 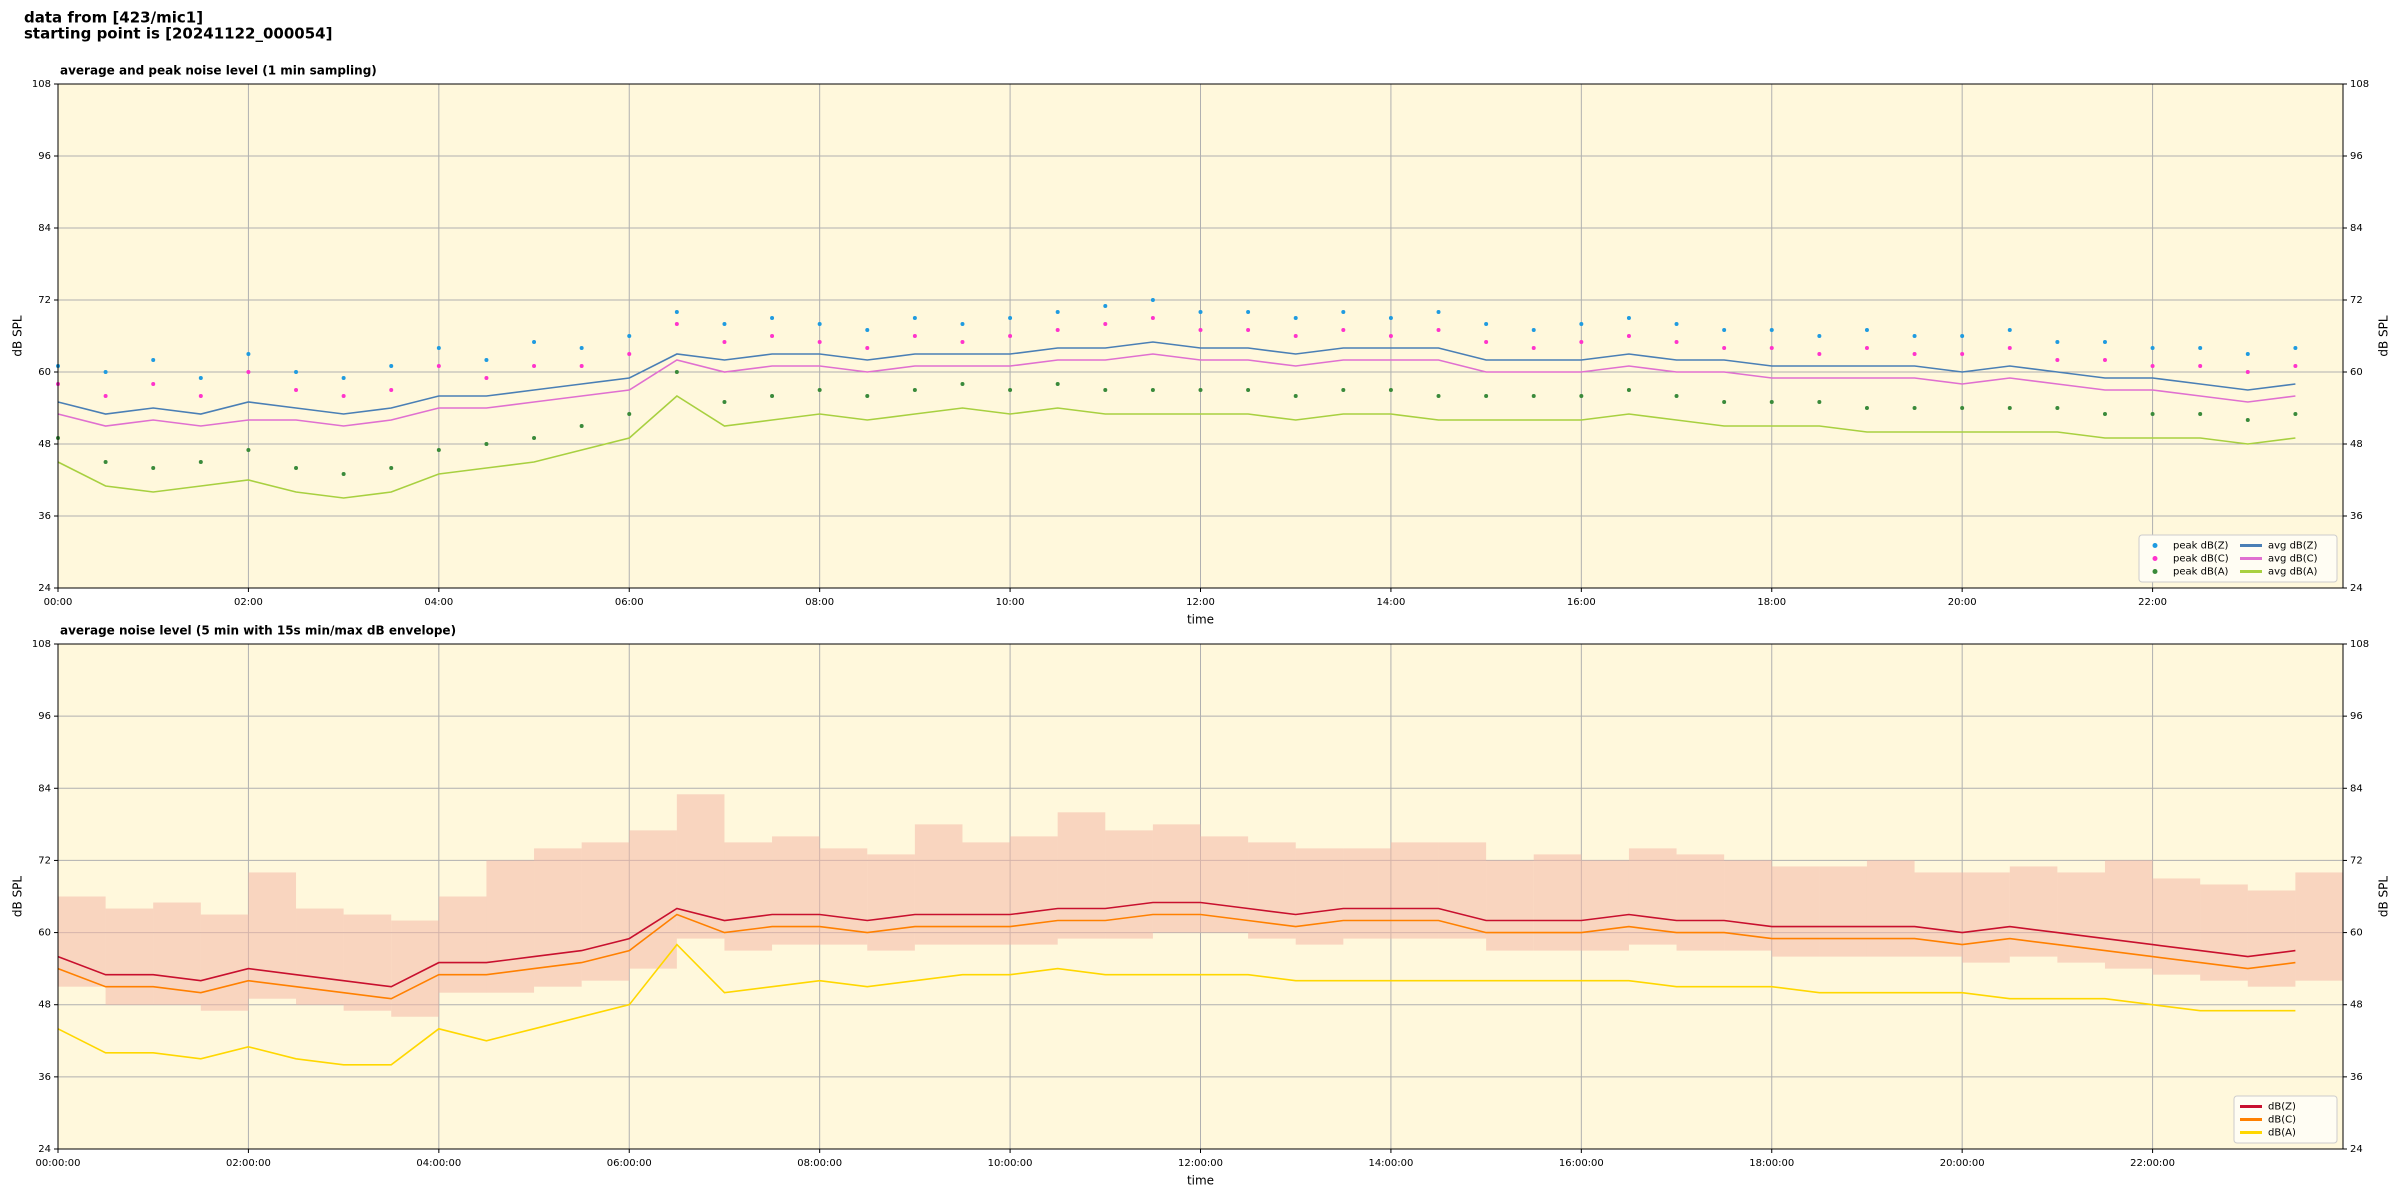 What do you see at coordinates (2356, 228) in the screenshot?
I see `y2-tick-label: 84` at bounding box center [2356, 228].